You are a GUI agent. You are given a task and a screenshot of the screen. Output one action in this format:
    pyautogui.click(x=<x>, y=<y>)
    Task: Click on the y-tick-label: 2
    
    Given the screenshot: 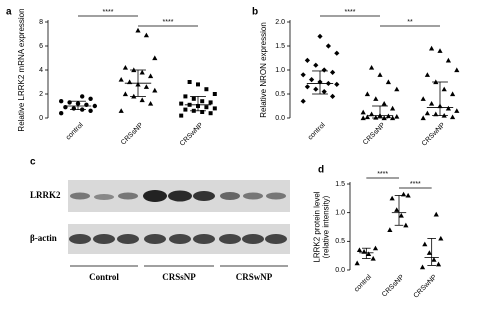 What is the action you would take?
    pyautogui.click(x=41, y=94)
    